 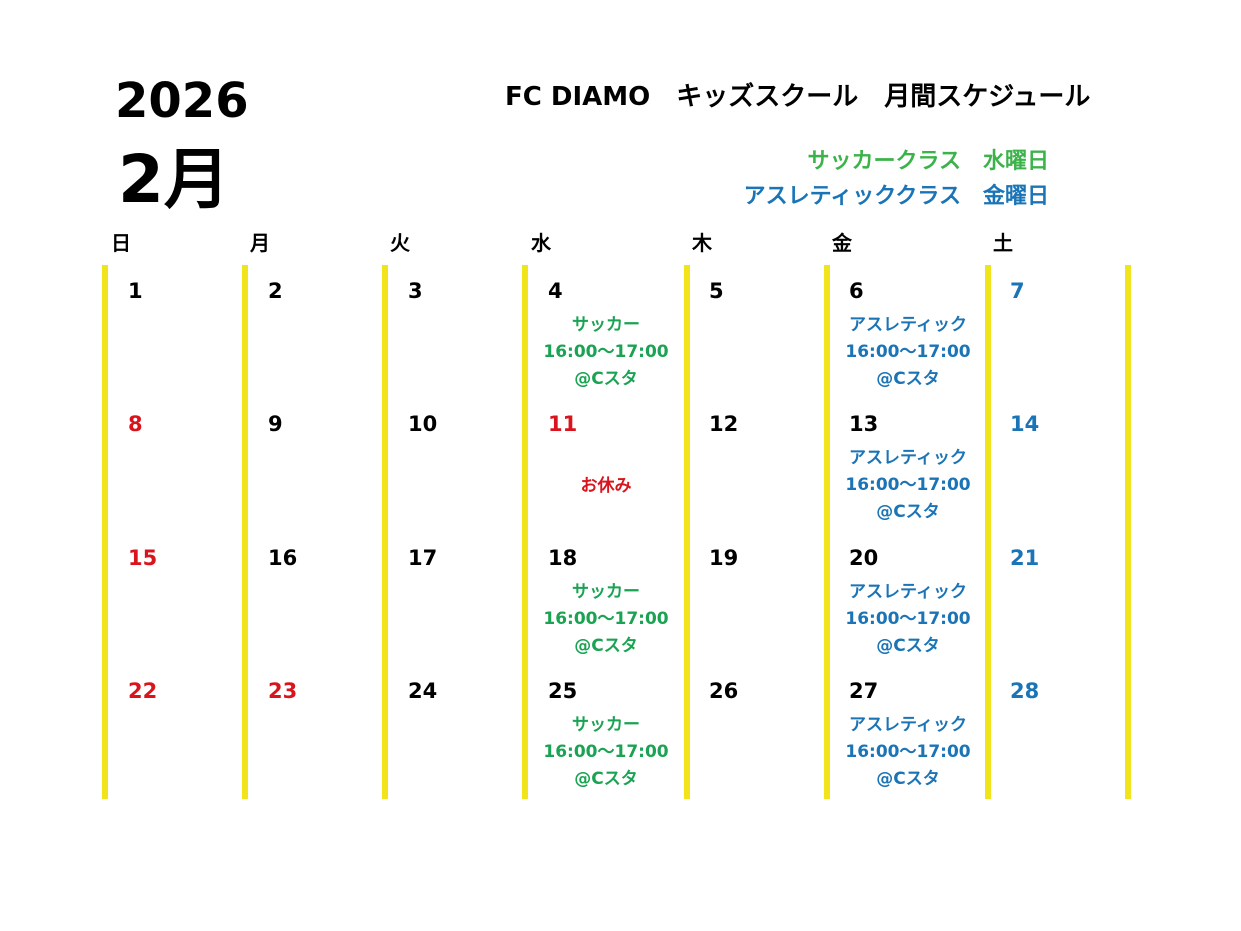 What do you see at coordinates (143, 691) in the screenshot?
I see `day-number-sunday: 22` at bounding box center [143, 691].